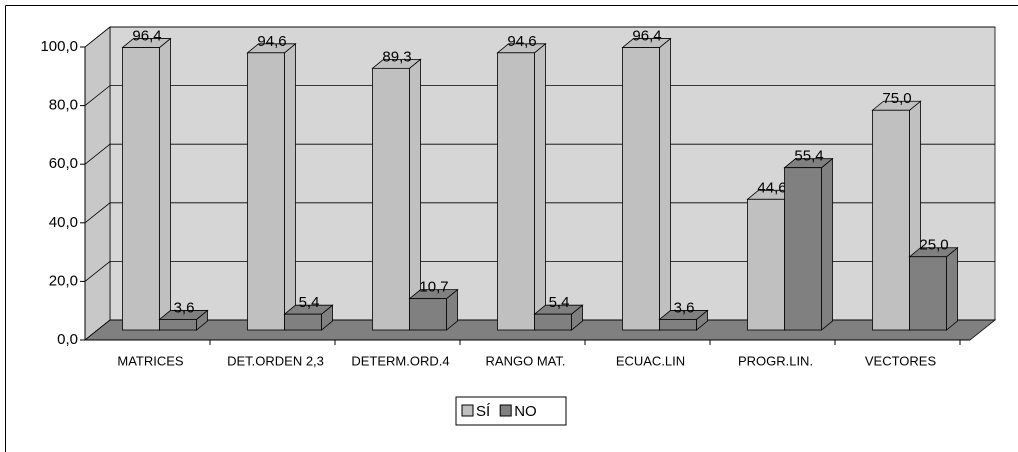 Image resolution: width=1018 pixels, height=452 pixels. Describe the element at coordinates (433, 287) in the screenshot. I see `value-label: 10,7` at that location.